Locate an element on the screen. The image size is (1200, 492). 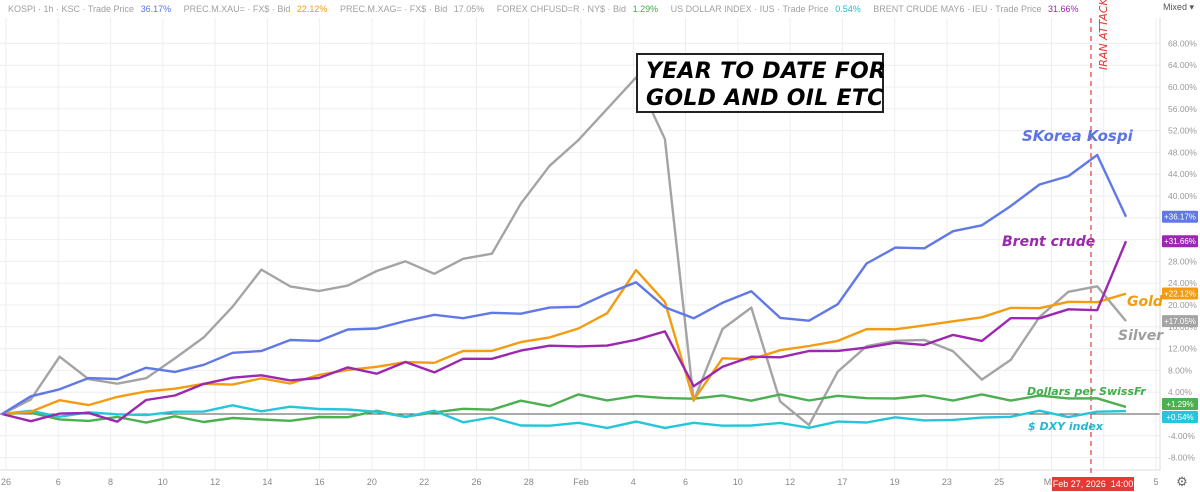
chart-title-box: YEAR TO DATE FOR GOLD AND OIL ETC is located at coordinates (761, 83).